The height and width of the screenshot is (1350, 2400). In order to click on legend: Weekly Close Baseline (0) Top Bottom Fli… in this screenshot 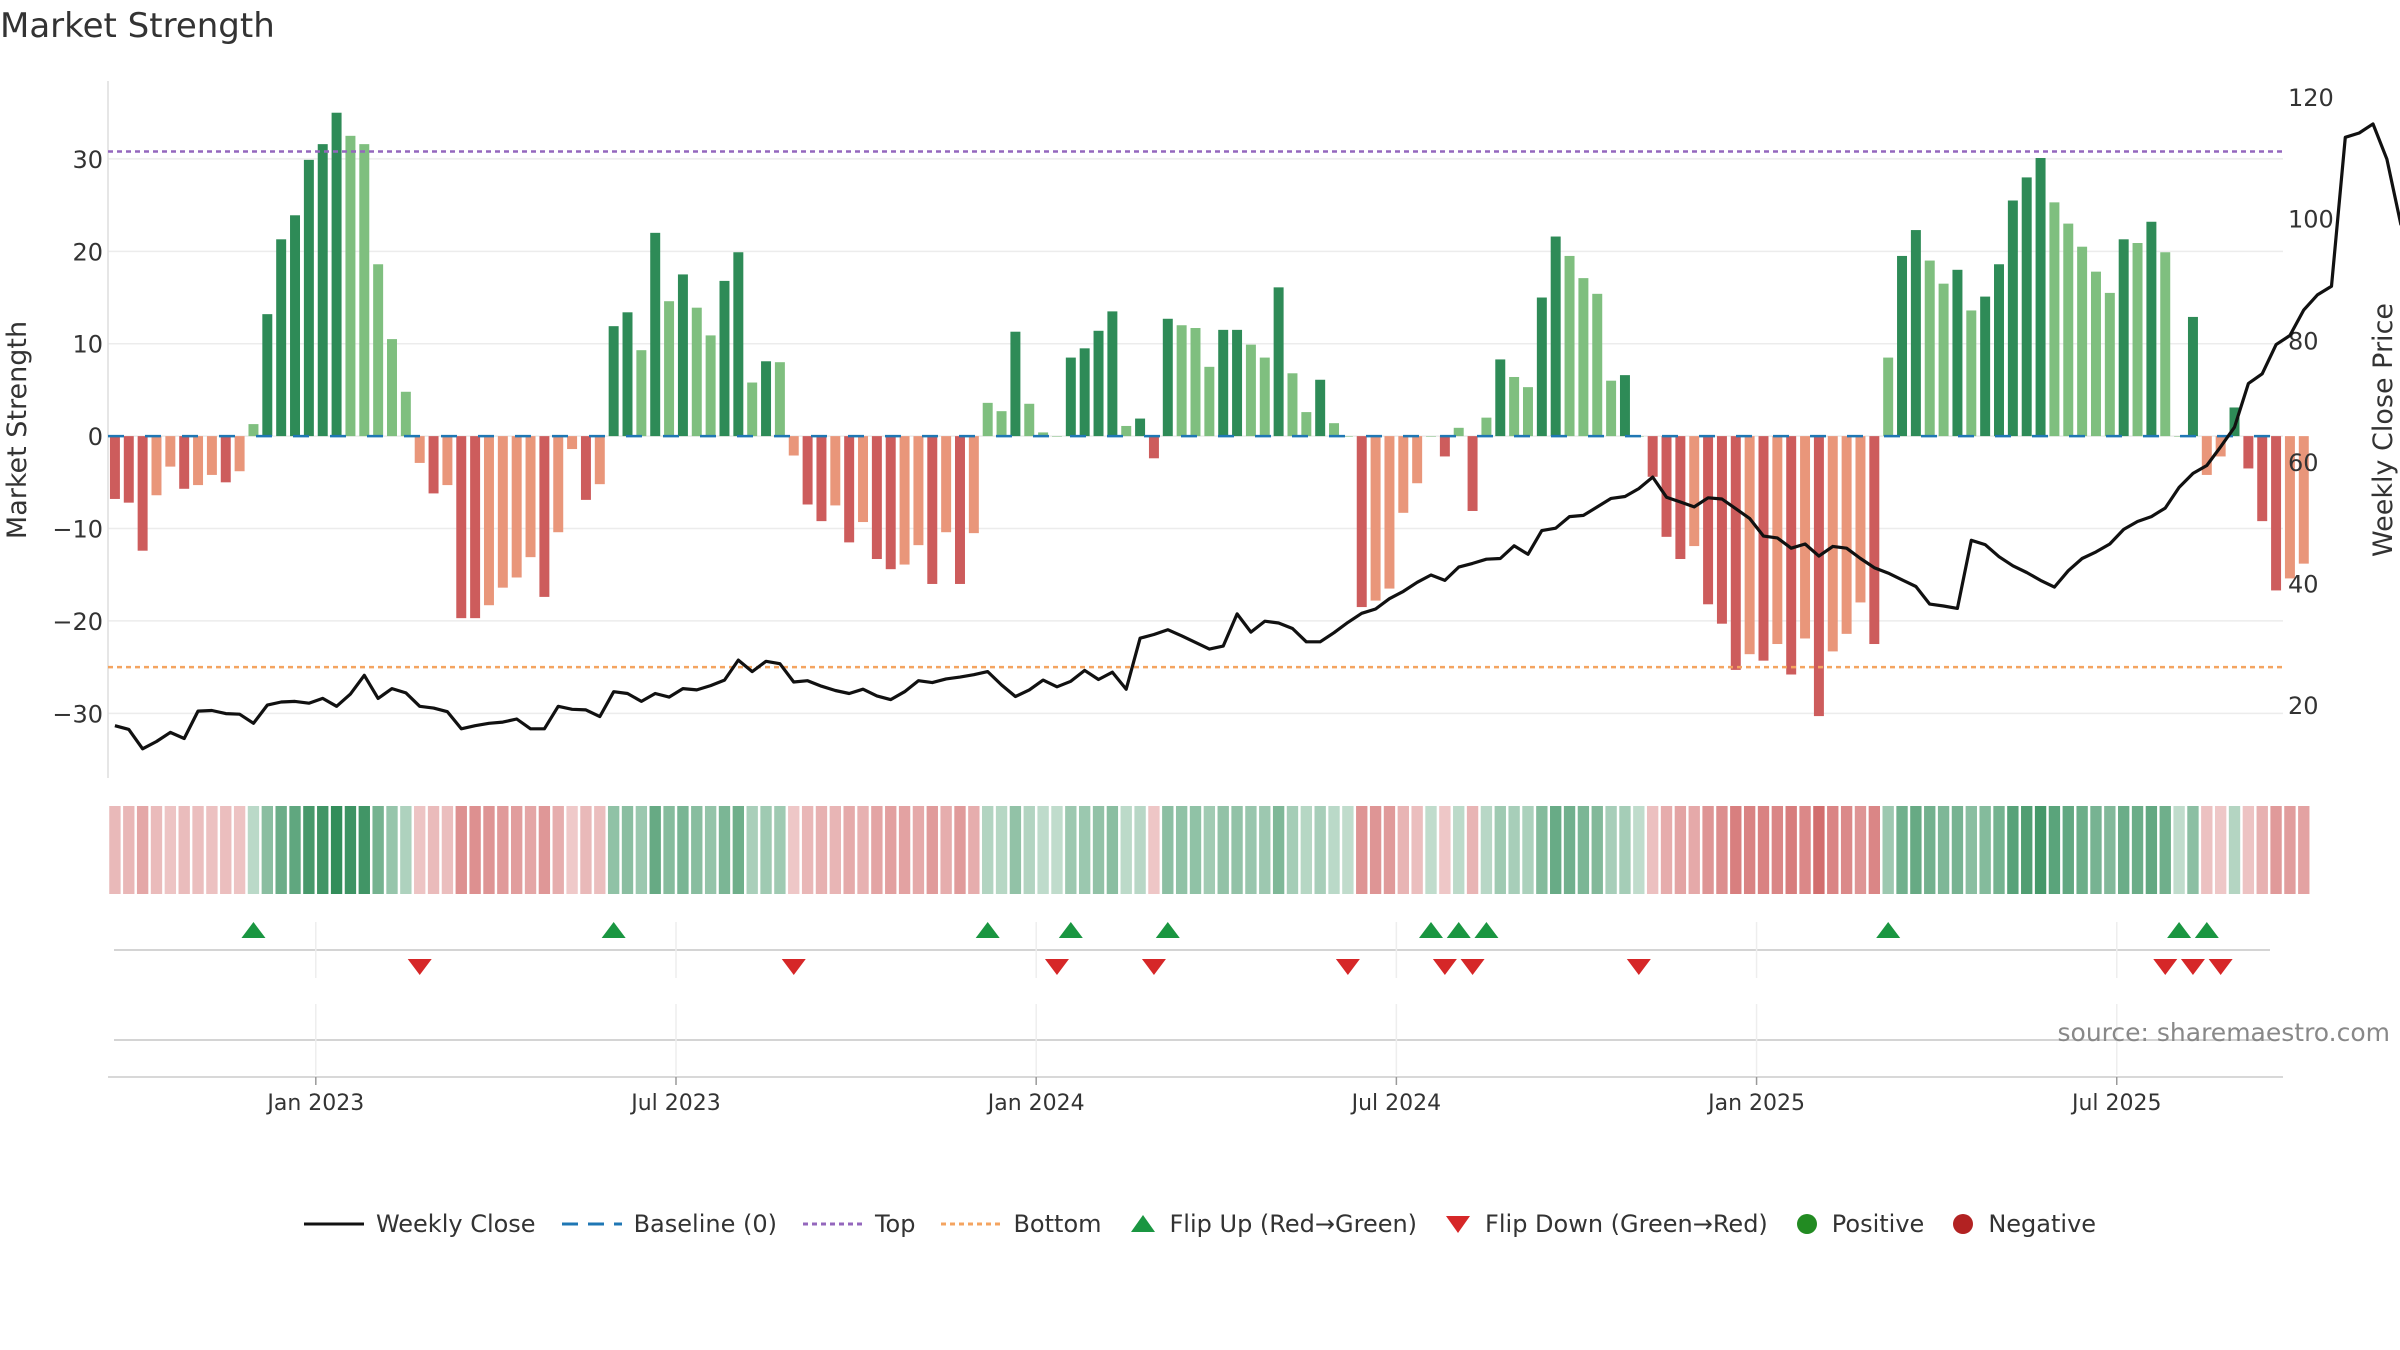, I will do `click(1200, 1224)`.